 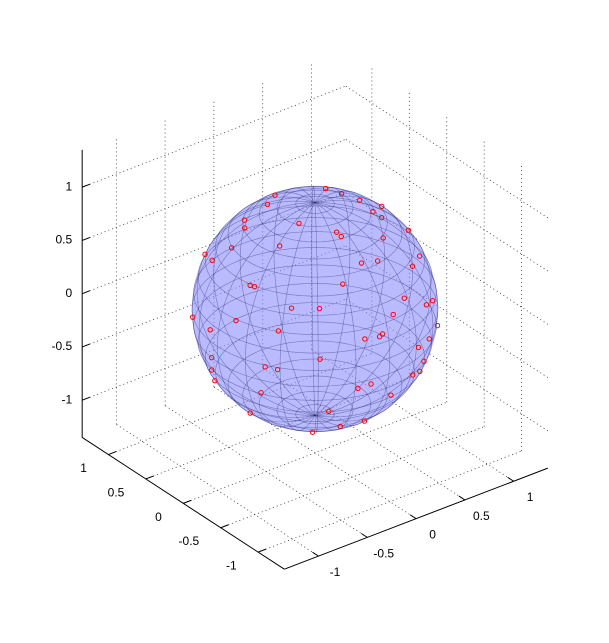 What do you see at coordinates (383, 553) in the screenshot?
I see `x-tick-label: -0.5` at bounding box center [383, 553].